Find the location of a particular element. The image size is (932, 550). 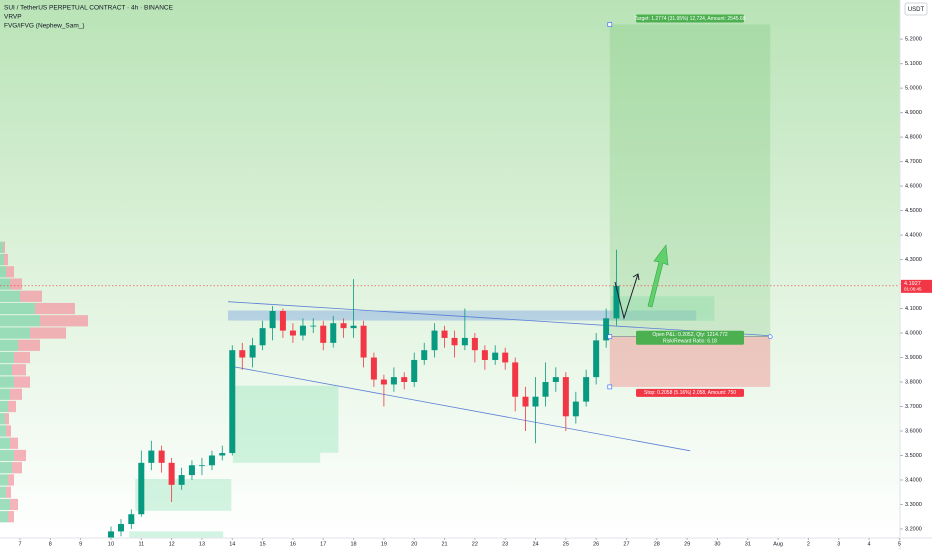

y-tick-label: 5.2000 is located at coordinates (913, 40).